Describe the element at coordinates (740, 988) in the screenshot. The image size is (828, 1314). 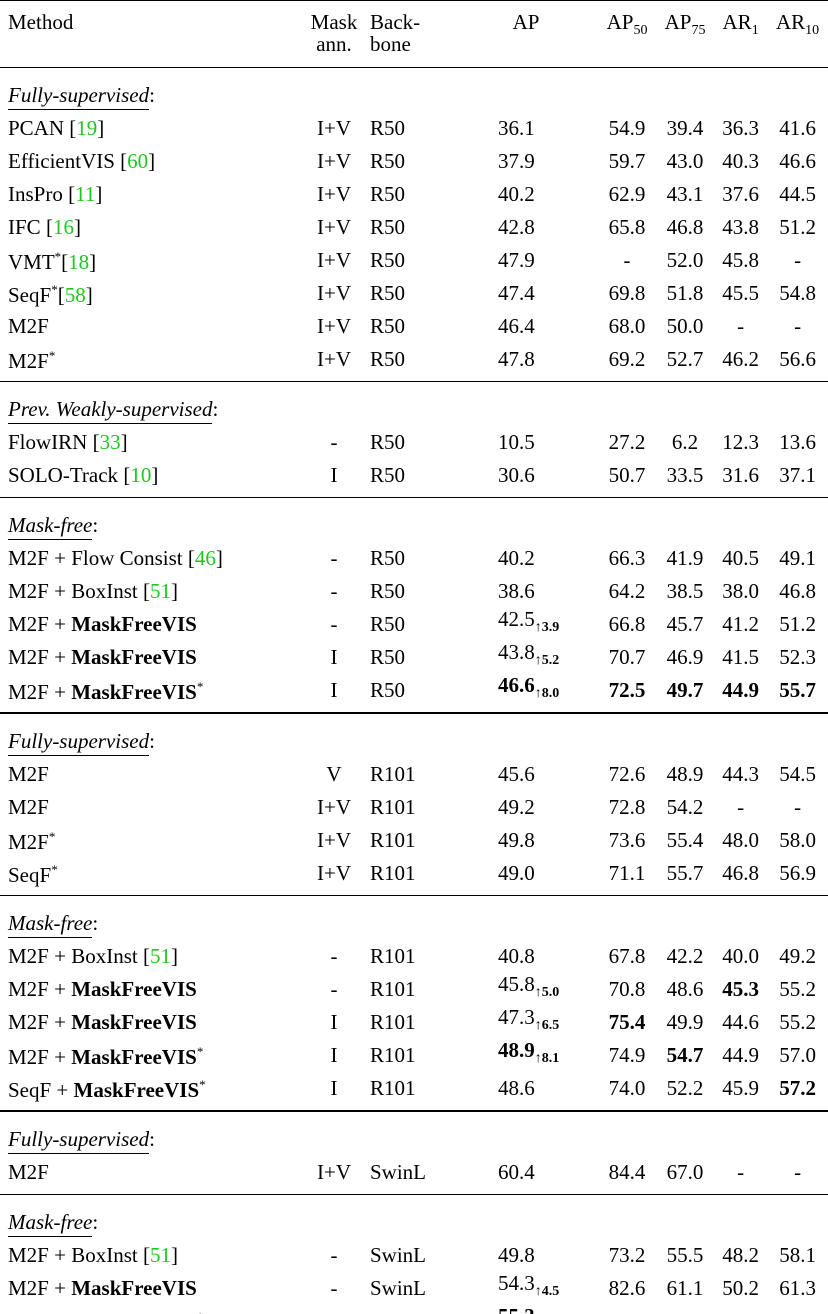
I see `ar1-cell: 45.3` at that location.